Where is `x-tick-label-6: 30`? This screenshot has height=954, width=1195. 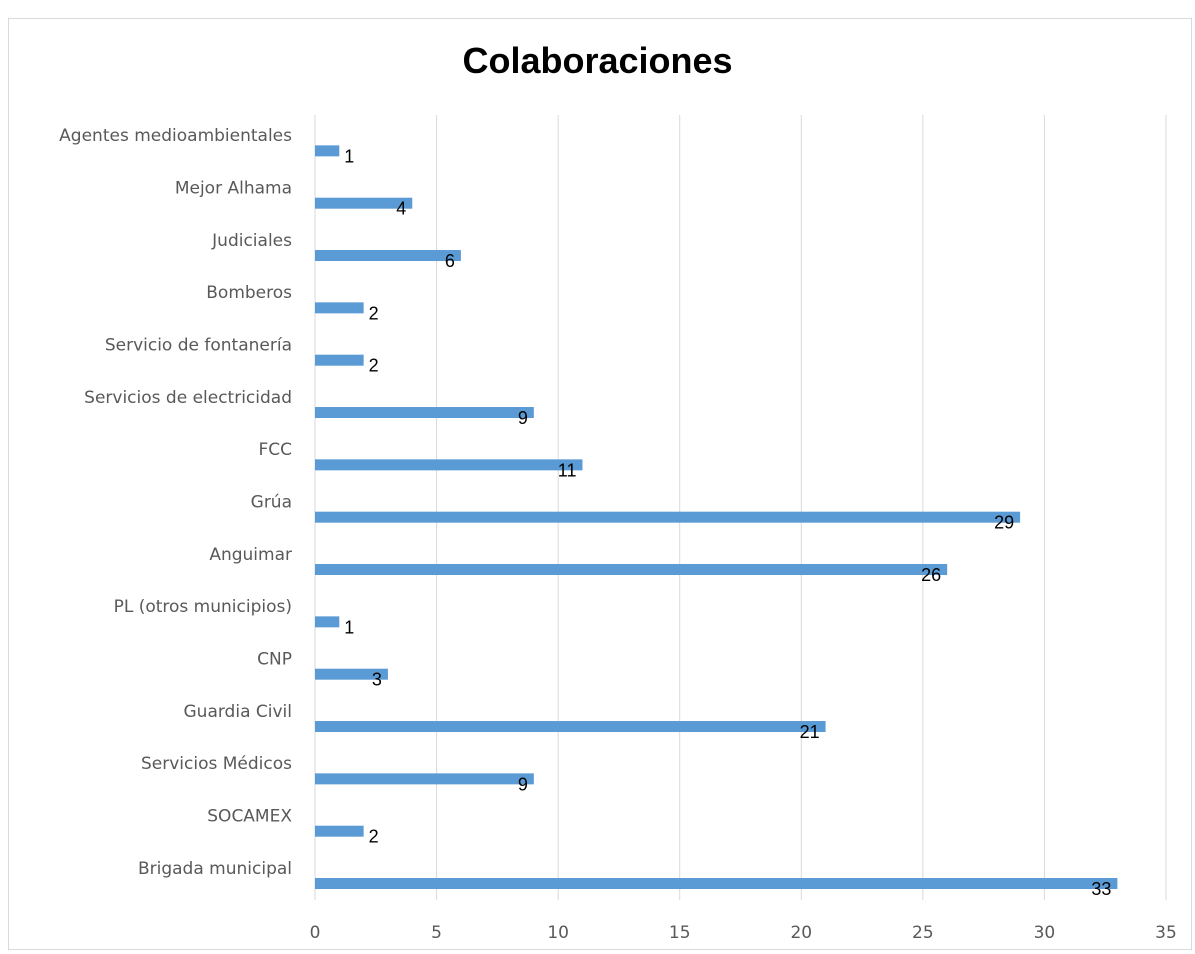
x-tick-label-6: 30 is located at coordinates (1045, 933).